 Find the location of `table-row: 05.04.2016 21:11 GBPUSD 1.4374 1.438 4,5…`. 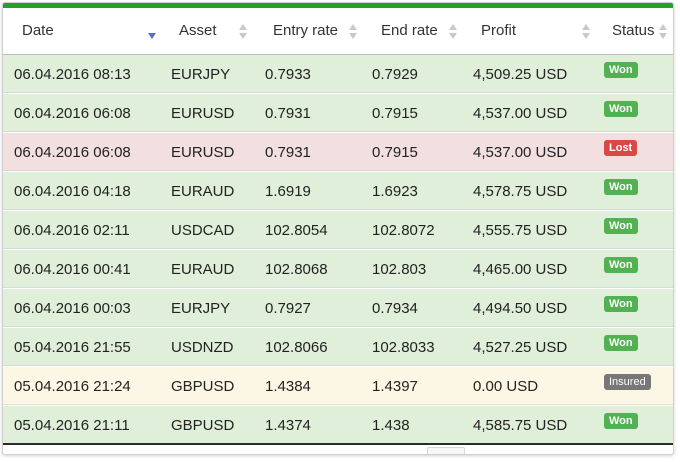

table-row: 05.04.2016 21:11 GBPUSD 1.4374 1.438 4,5… is located at coordinates (338, 425).